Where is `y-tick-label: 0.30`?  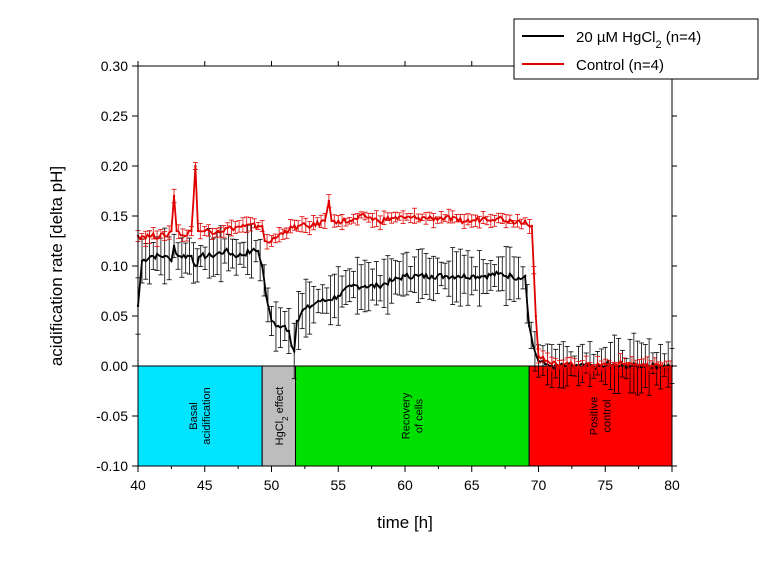
y-tick-label: 0.30 is located at coordinates (114, 66).